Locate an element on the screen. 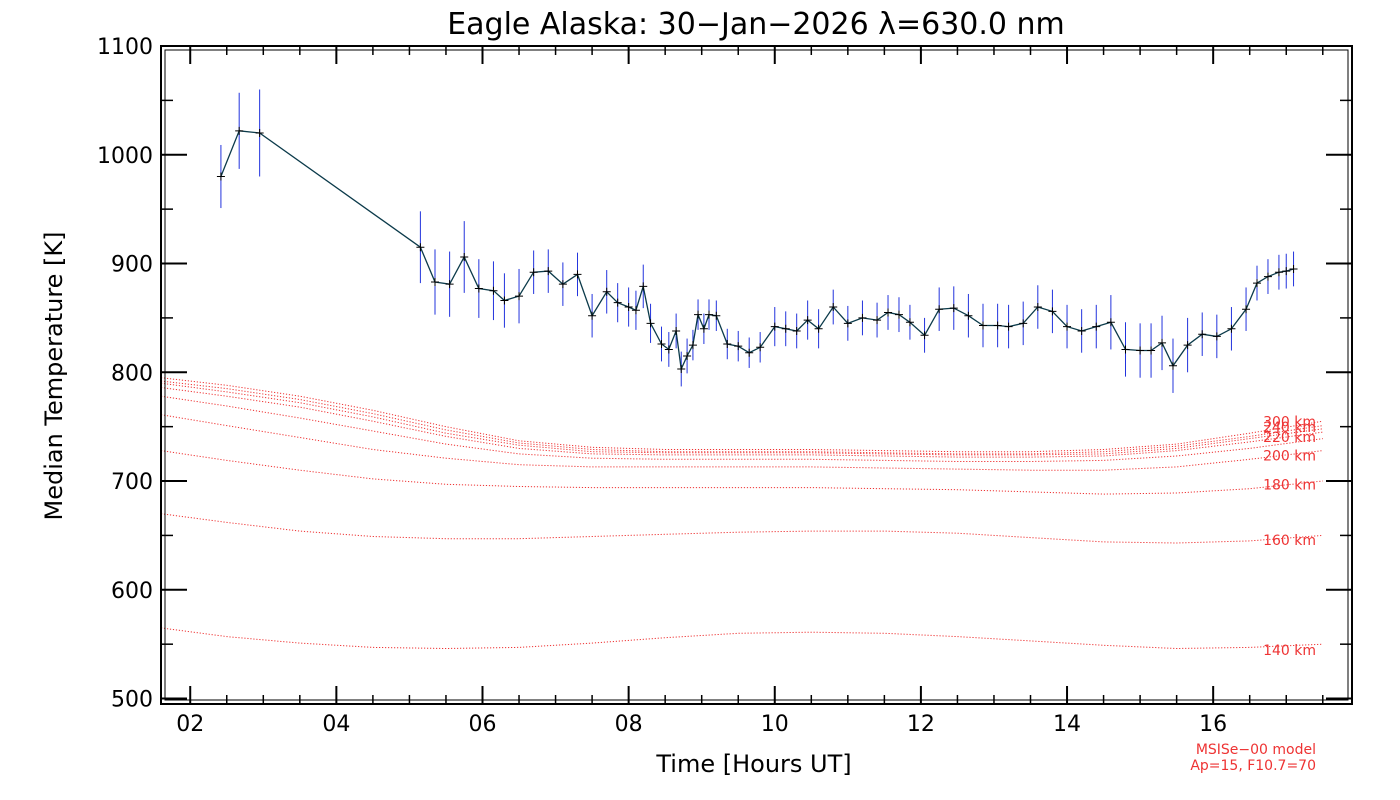 This screenshot has height=800, width=1400. model-curve-260-km is located at coordinates (741, 419).